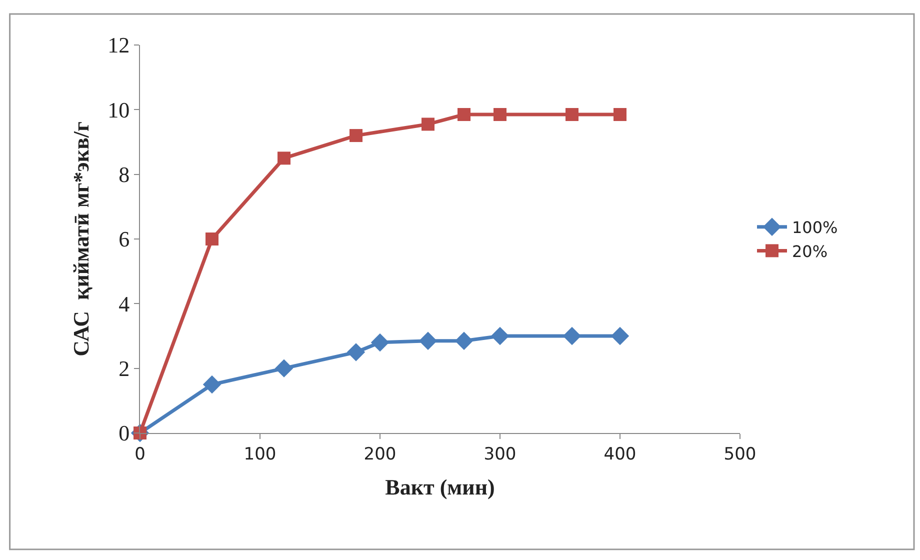 Image resolution: width=920 pixels, height=560 pixels. I want to click on y-tick-label: 12, so click(119, 45).